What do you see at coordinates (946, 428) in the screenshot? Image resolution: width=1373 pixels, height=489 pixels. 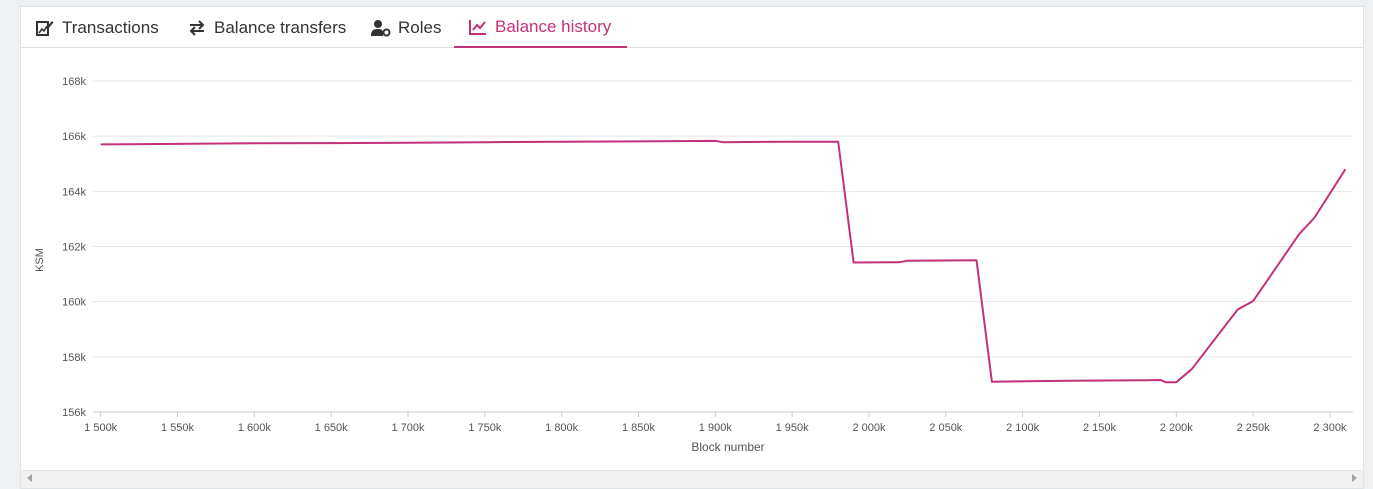 I see `x-tick-label: 2 050k` at bounding box center [946, 428].